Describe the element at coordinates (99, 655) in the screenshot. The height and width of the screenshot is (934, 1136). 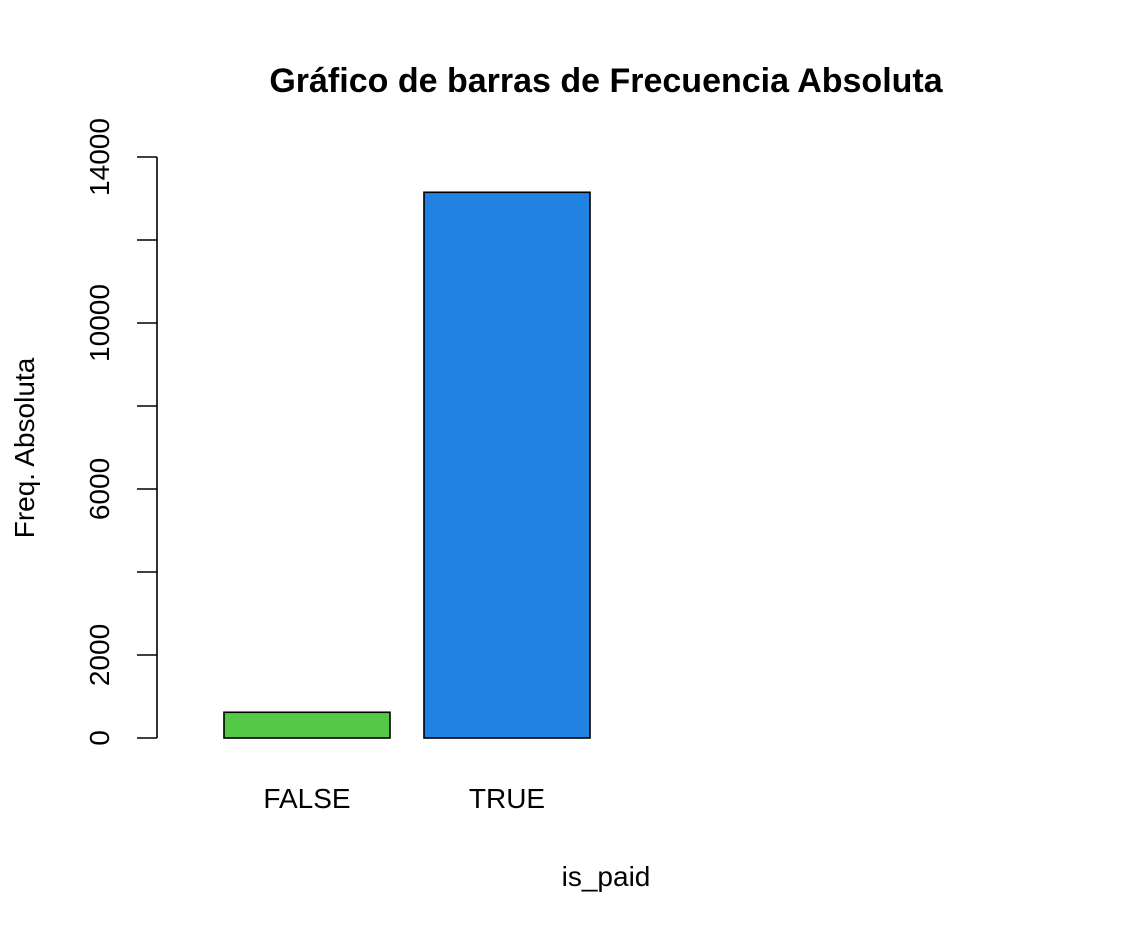
I see `y-tick-label: 2000` at that location.